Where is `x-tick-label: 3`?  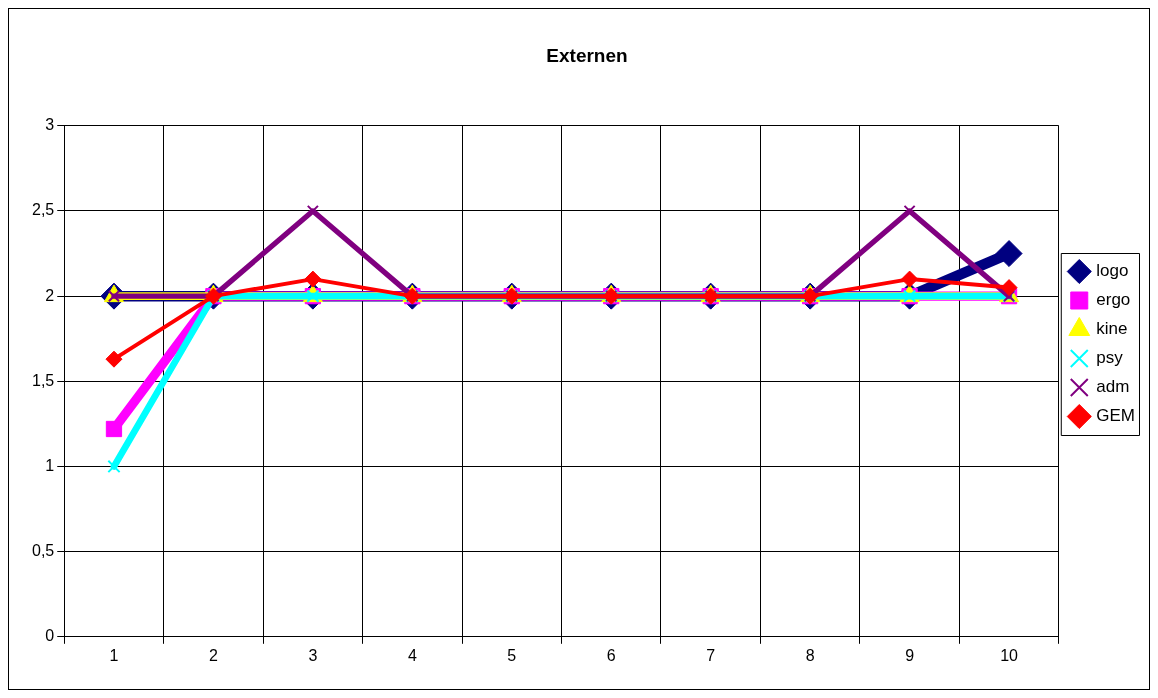 x-tick-label: 3 is located at coordinates (313, 655).